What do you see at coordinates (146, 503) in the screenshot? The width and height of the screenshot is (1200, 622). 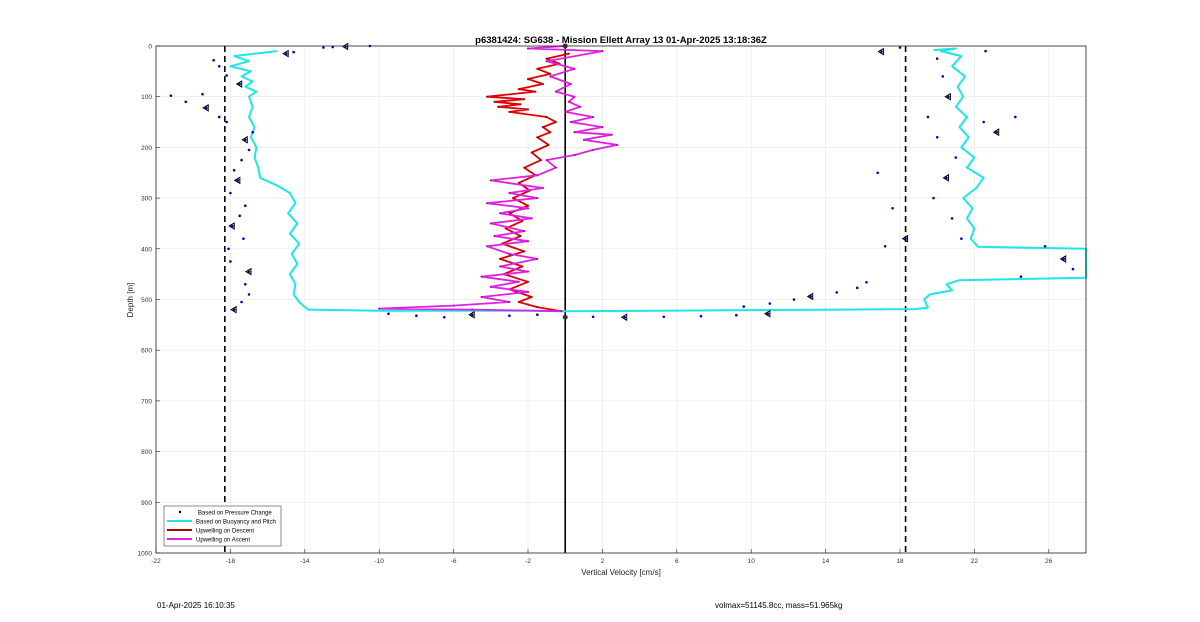 I see `y-tick-label: 900` at bounding box center [146, 503].